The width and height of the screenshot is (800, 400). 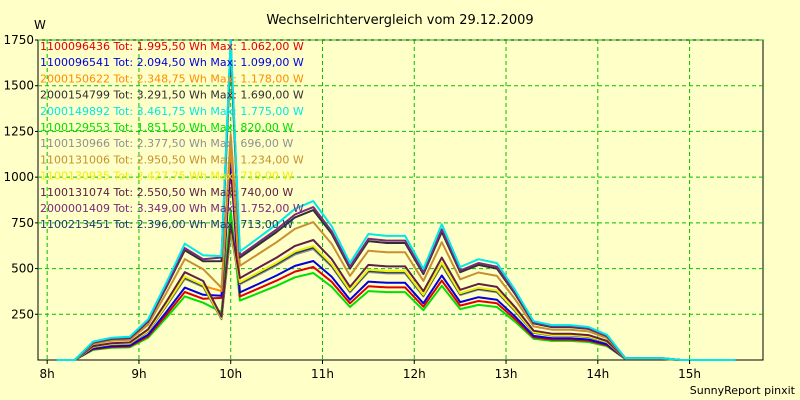 I want to click on x-tick-label: 10h, so click(x=230, y=374).